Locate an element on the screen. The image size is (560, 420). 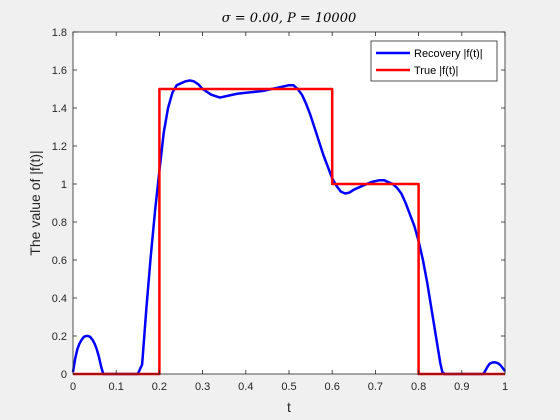
y-tick-label: 0.2 is located at coordinates (59, 337).